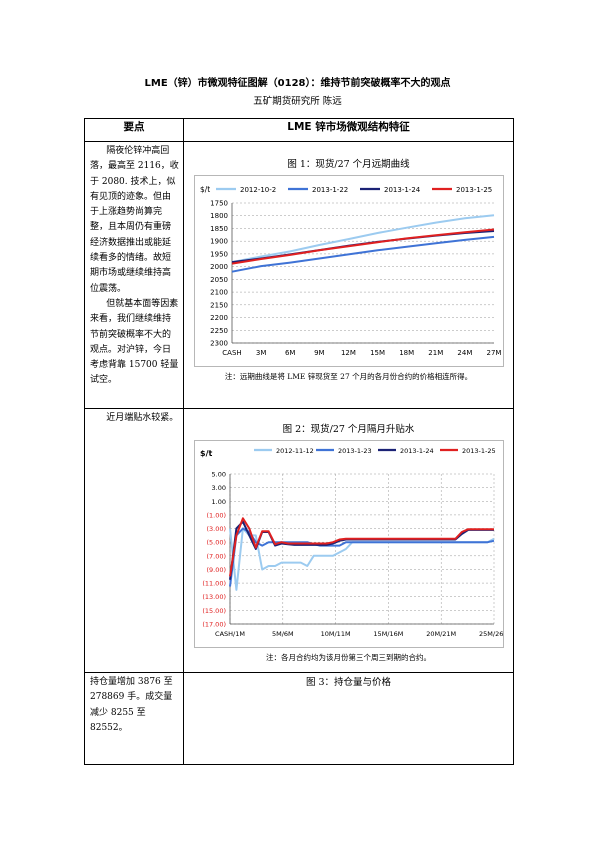 The height and width of the screenshot is (842, 595). What do you see at coordinates (348, 657) in the screenshot?
I see `chart-note: 注：各月合约均为该月份第三个周三到期的合约。` at bounding box center [348, 657].